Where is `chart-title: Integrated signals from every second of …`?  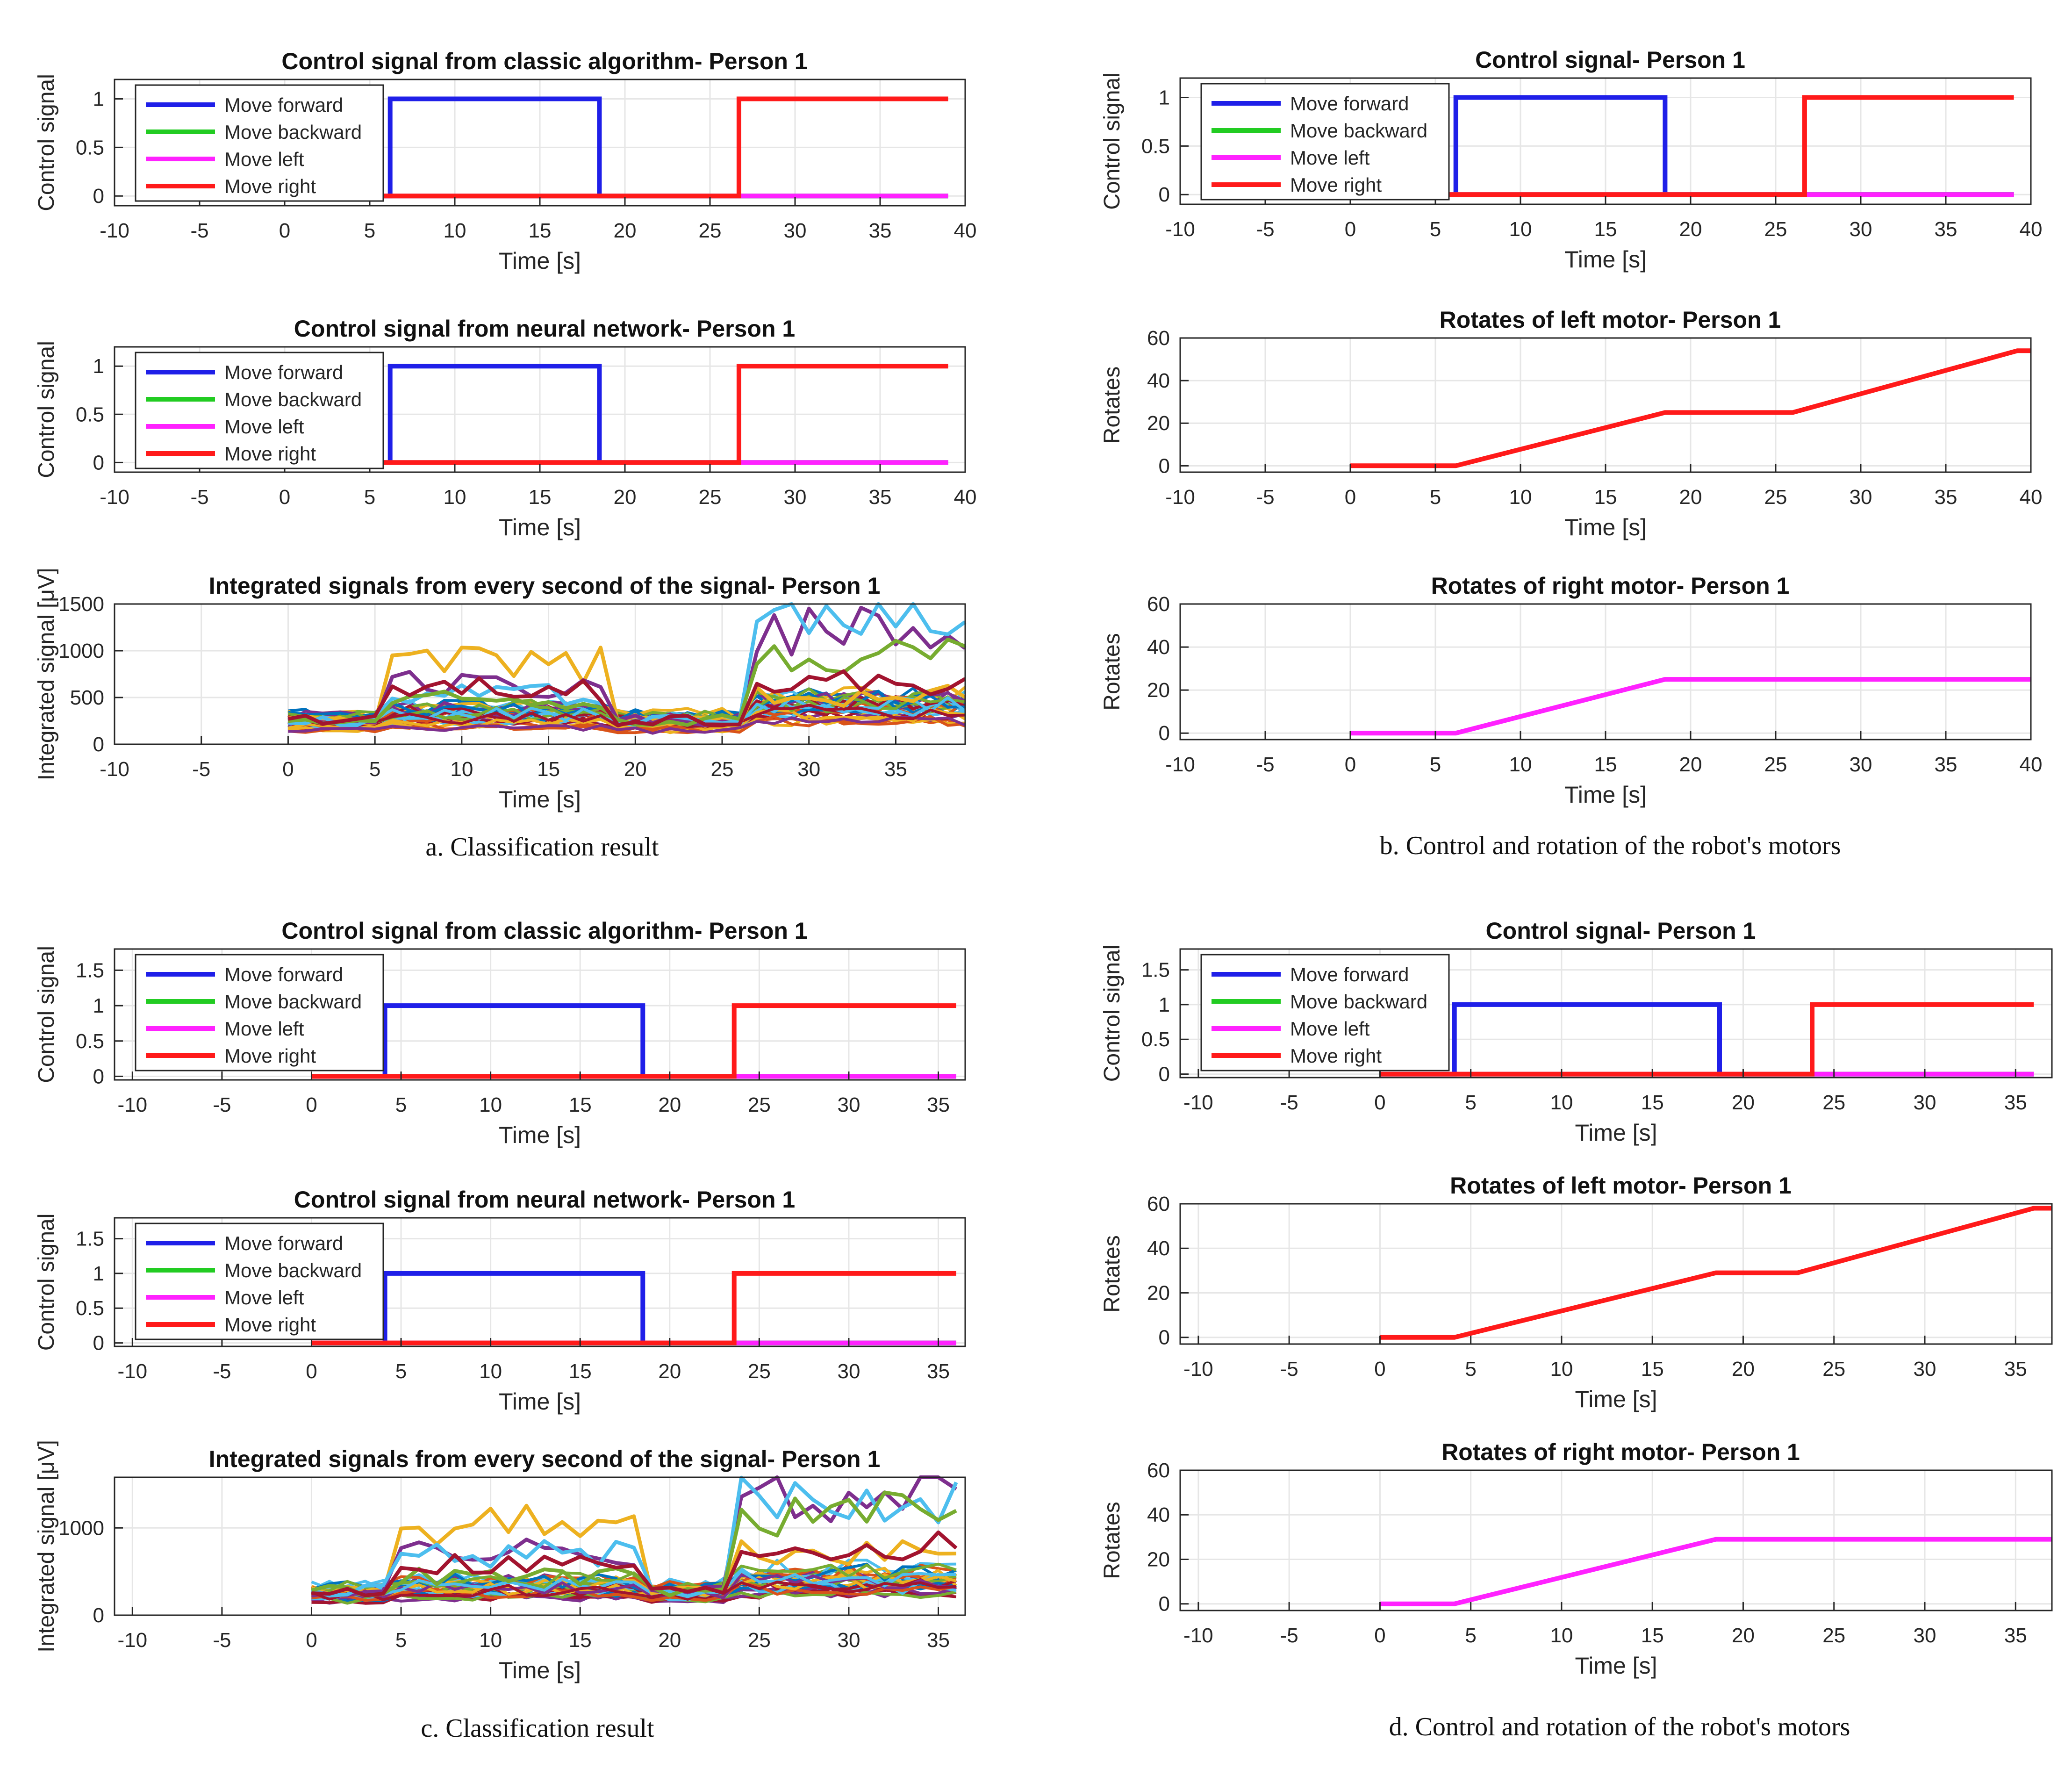 chart-title: Integrated signals from every second of … is located at coordinates (545, 586).